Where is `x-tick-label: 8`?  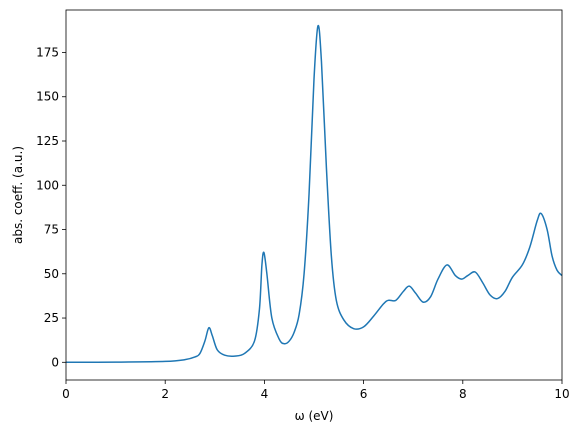 x-tick-label: 8 is located at coordinates (463, 394).